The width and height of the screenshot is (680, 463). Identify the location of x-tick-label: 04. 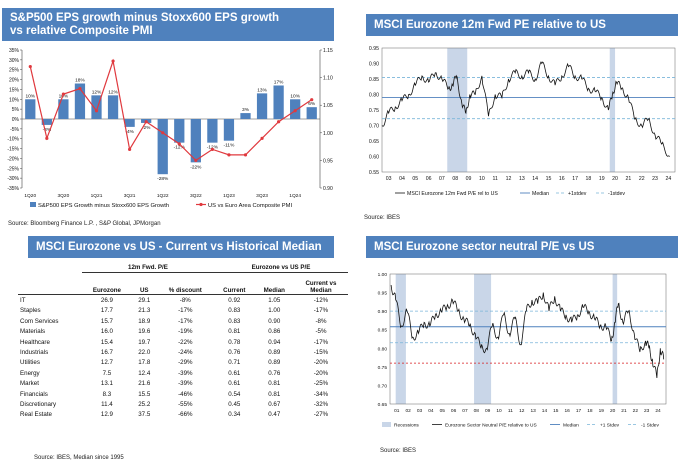
(402, 179).